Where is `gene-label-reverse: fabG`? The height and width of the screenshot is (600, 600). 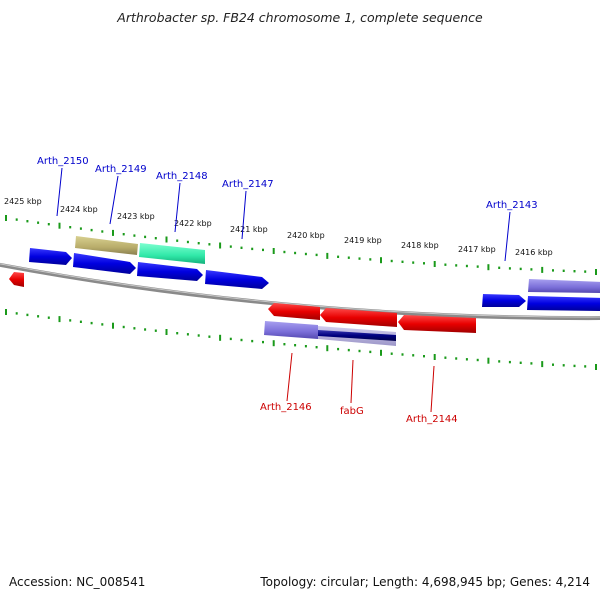
gene-label-reverse: fabG is located at coordinates (352, 411).